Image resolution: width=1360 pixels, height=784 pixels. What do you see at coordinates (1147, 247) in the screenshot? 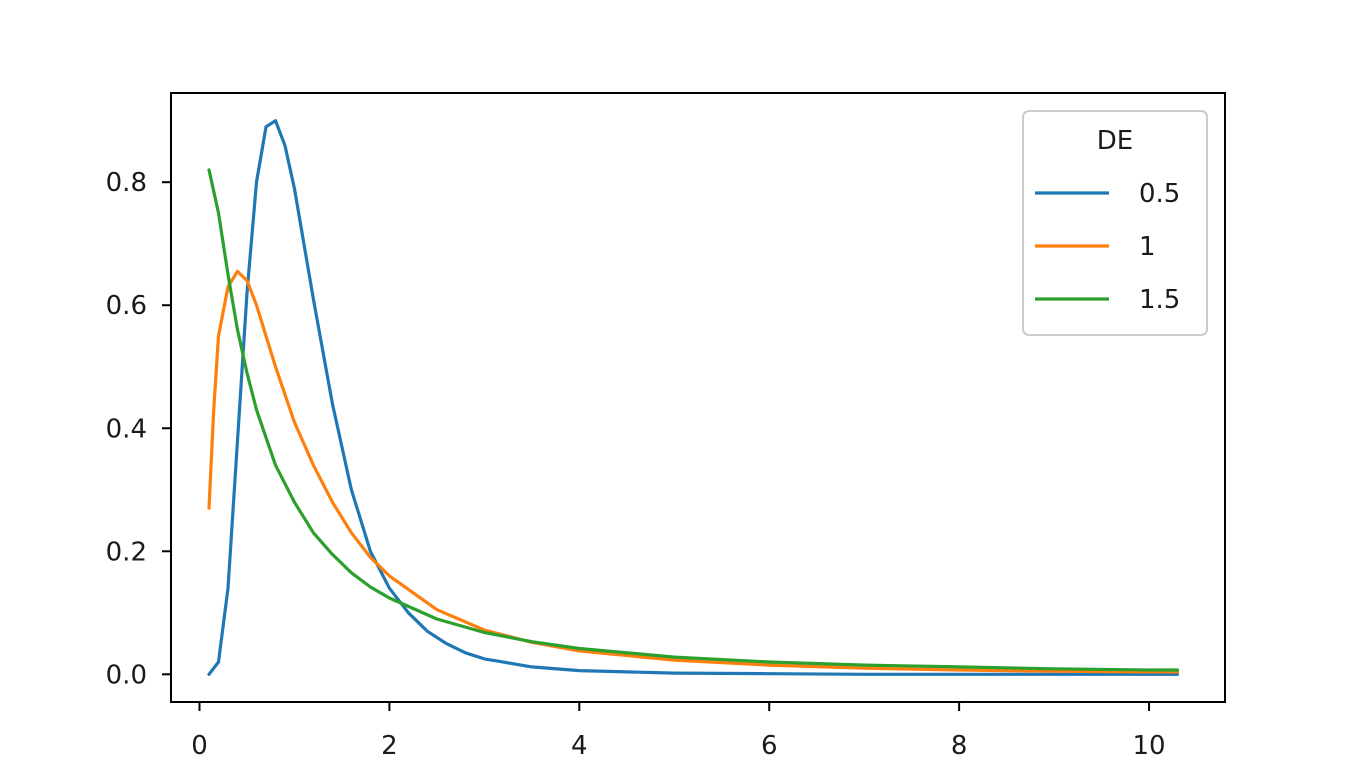
I see `legend-label: 1` at bounding box center [1147, 247].